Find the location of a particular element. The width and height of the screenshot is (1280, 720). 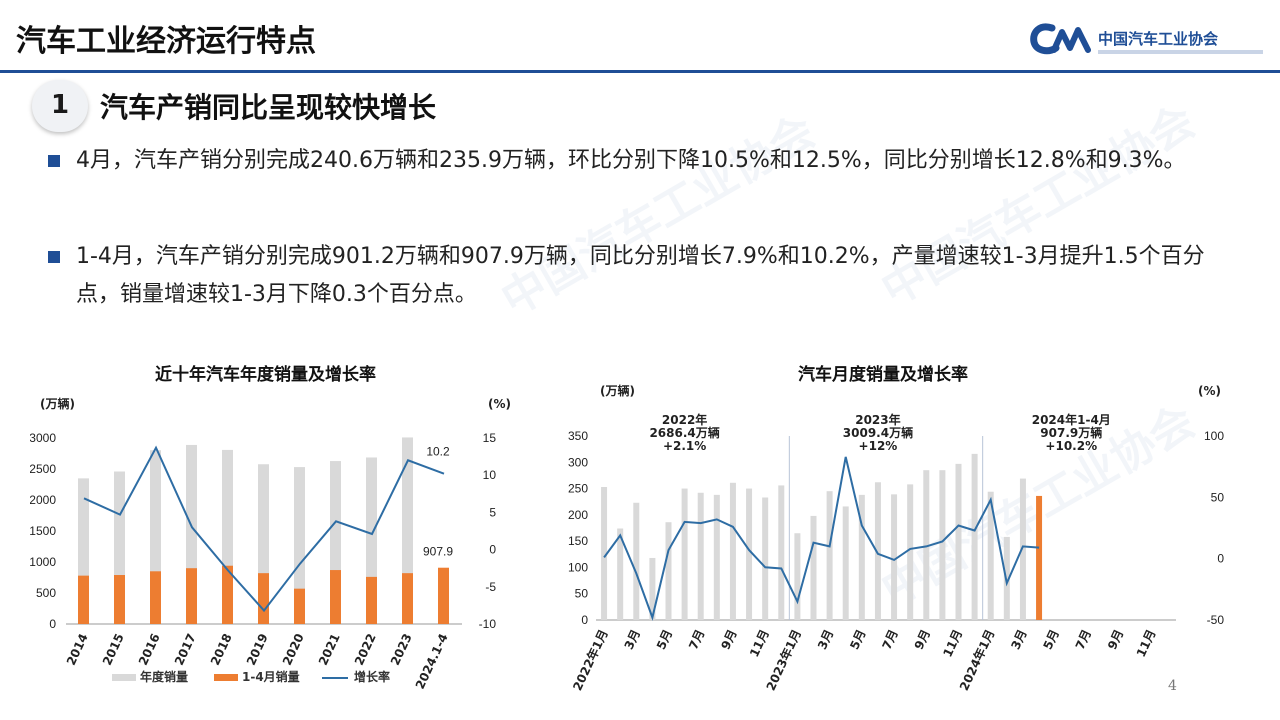

x-tick-label: 2015 is located at coordinates (113, 649).